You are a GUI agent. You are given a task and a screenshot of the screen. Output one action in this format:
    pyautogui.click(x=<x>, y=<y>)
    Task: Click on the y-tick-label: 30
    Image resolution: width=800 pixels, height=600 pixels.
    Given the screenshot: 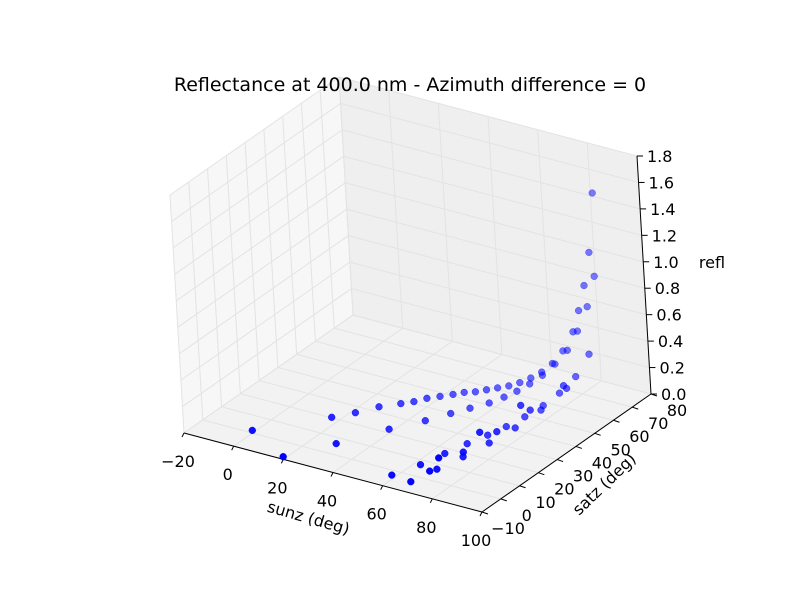 What is the action you would take?
    pyautogui.click(x=583, y=476)
    